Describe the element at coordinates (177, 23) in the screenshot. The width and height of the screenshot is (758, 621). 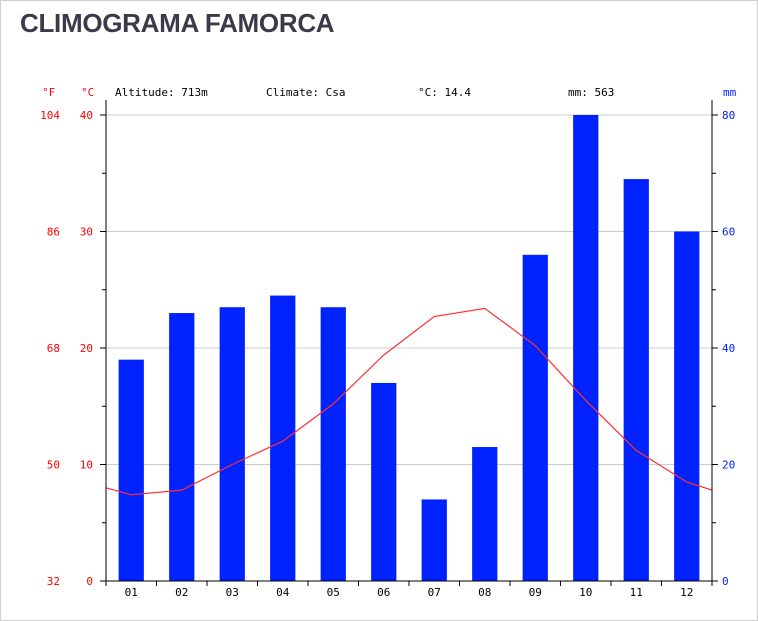
I see `page-title: CLIMOGRAMA FAMORCA` at that location.